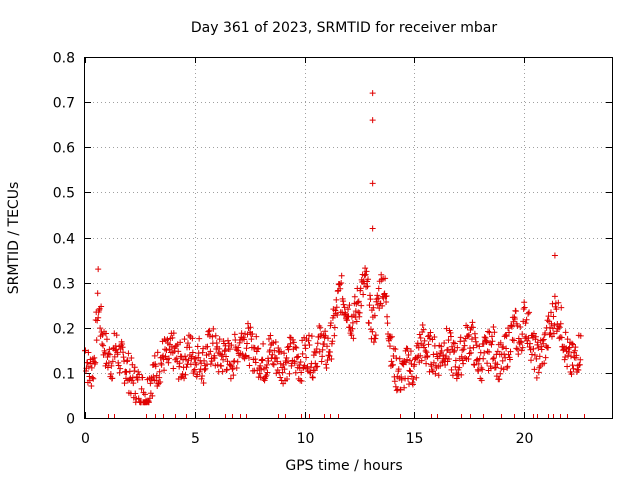 Image resolution: width=640 pixels, height=480 pixels. What do you see at coordinates (64, 104) in the screenshot?
I see `y-tick-label: 0.7` at bounding box center [64, 104].